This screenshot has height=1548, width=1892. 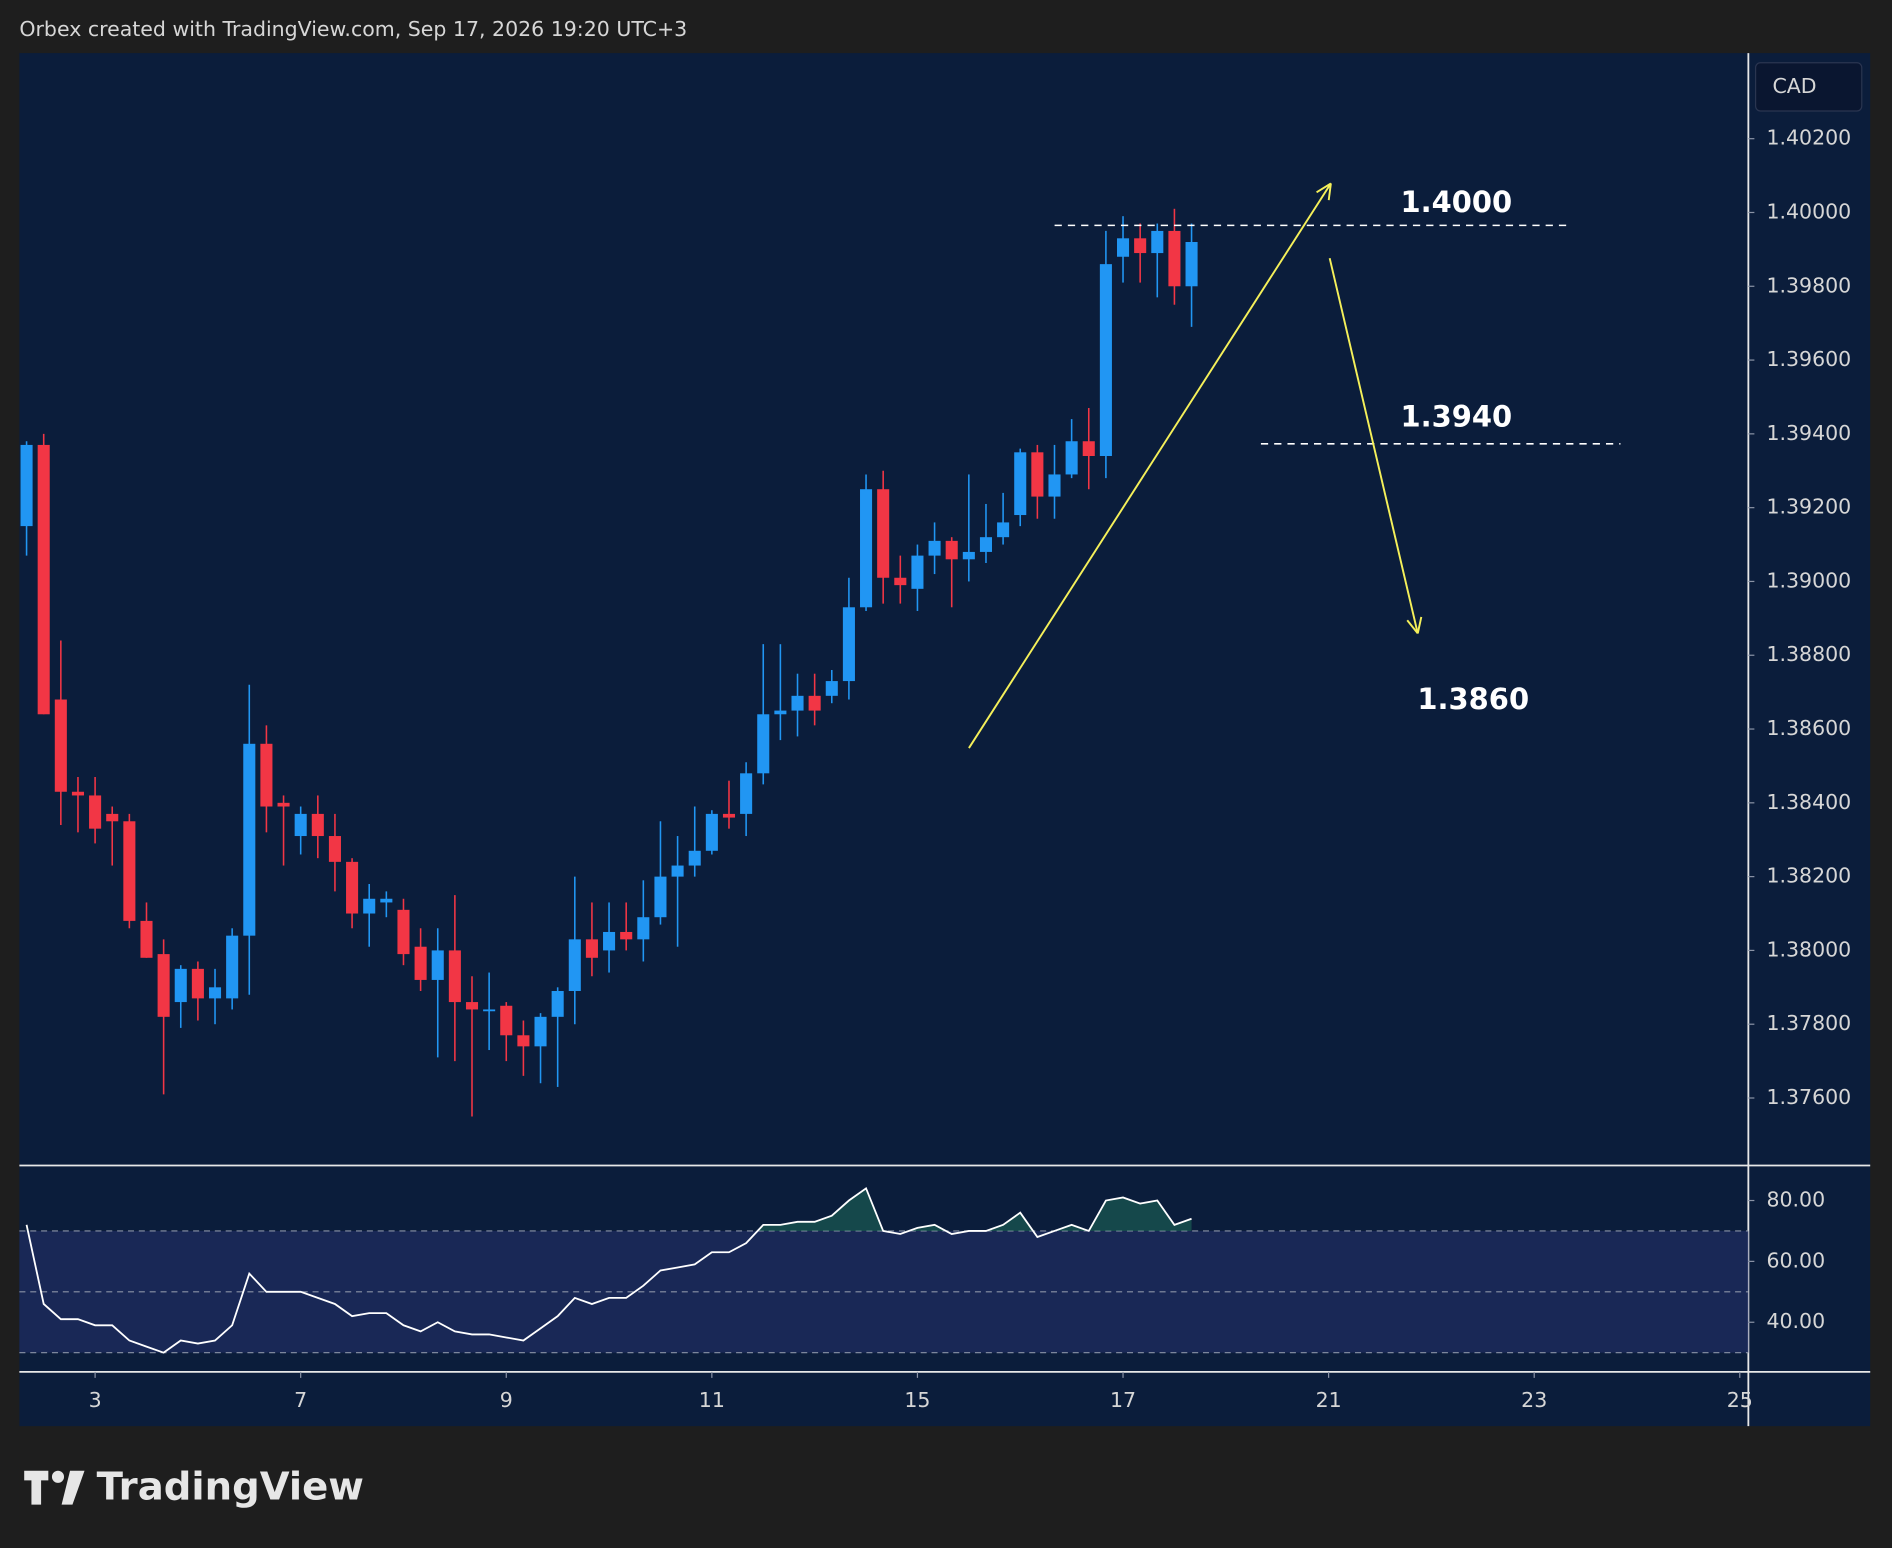 I want to click on x-tick-label: 25, so click(x=1740, y=1400).